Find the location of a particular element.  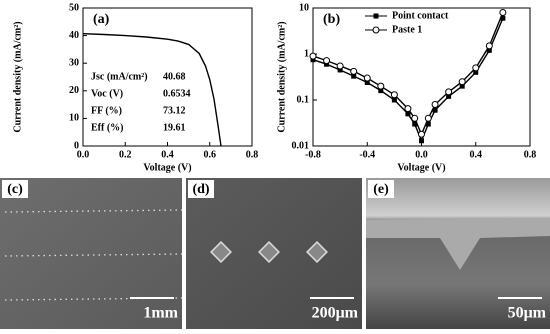

table-value: 19.61 is located at coordinates (174, 127).